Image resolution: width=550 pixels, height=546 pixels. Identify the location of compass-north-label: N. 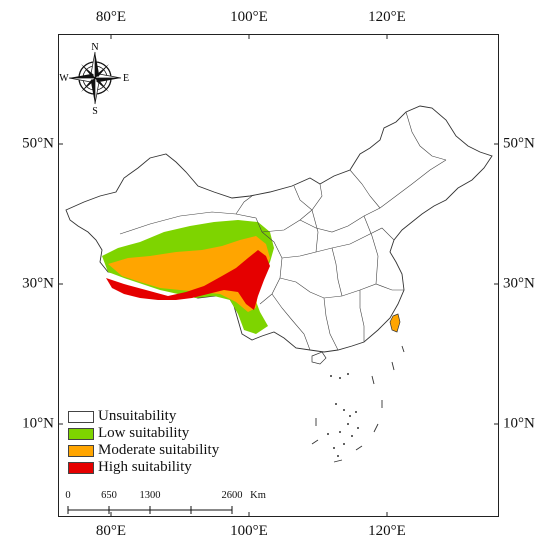
(94, 47).